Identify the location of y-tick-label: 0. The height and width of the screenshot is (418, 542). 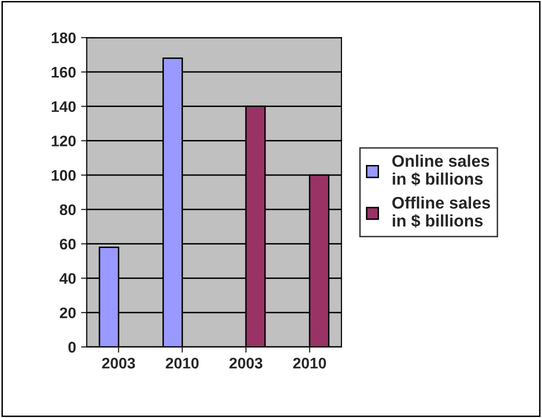
(72, 347).